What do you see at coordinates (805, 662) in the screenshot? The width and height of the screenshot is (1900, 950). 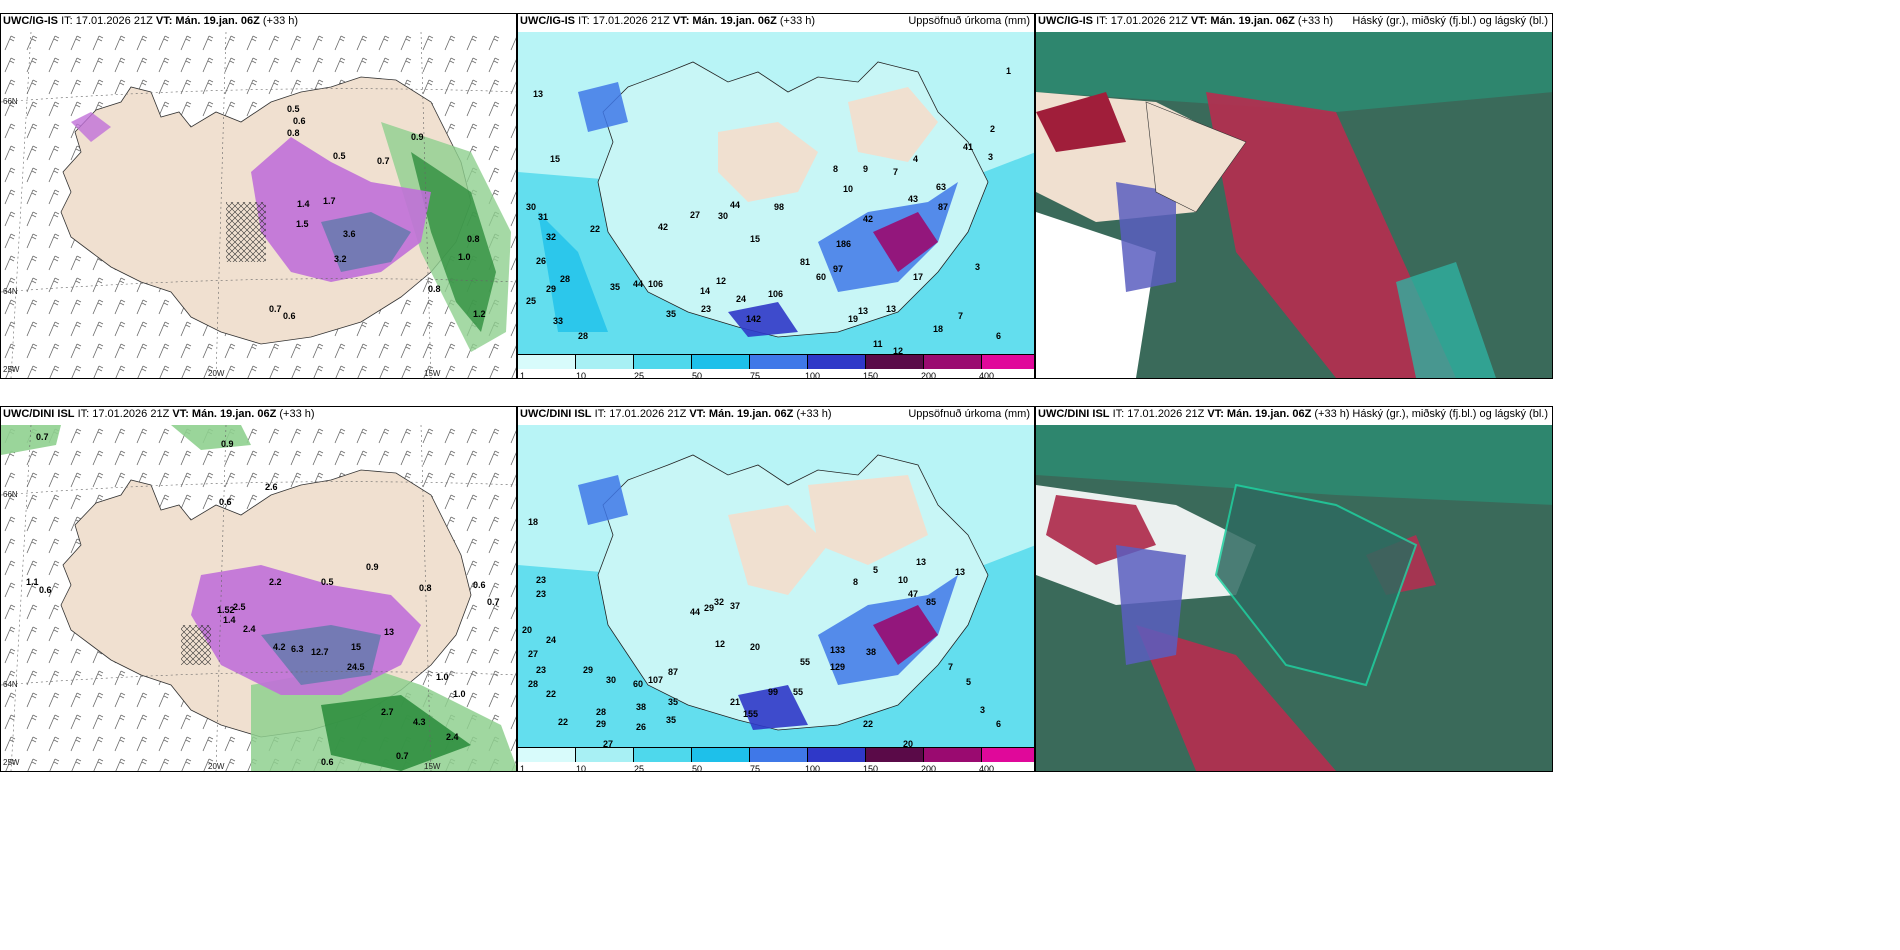 I see `svg-text: 55` at bounding box center [805, 662].